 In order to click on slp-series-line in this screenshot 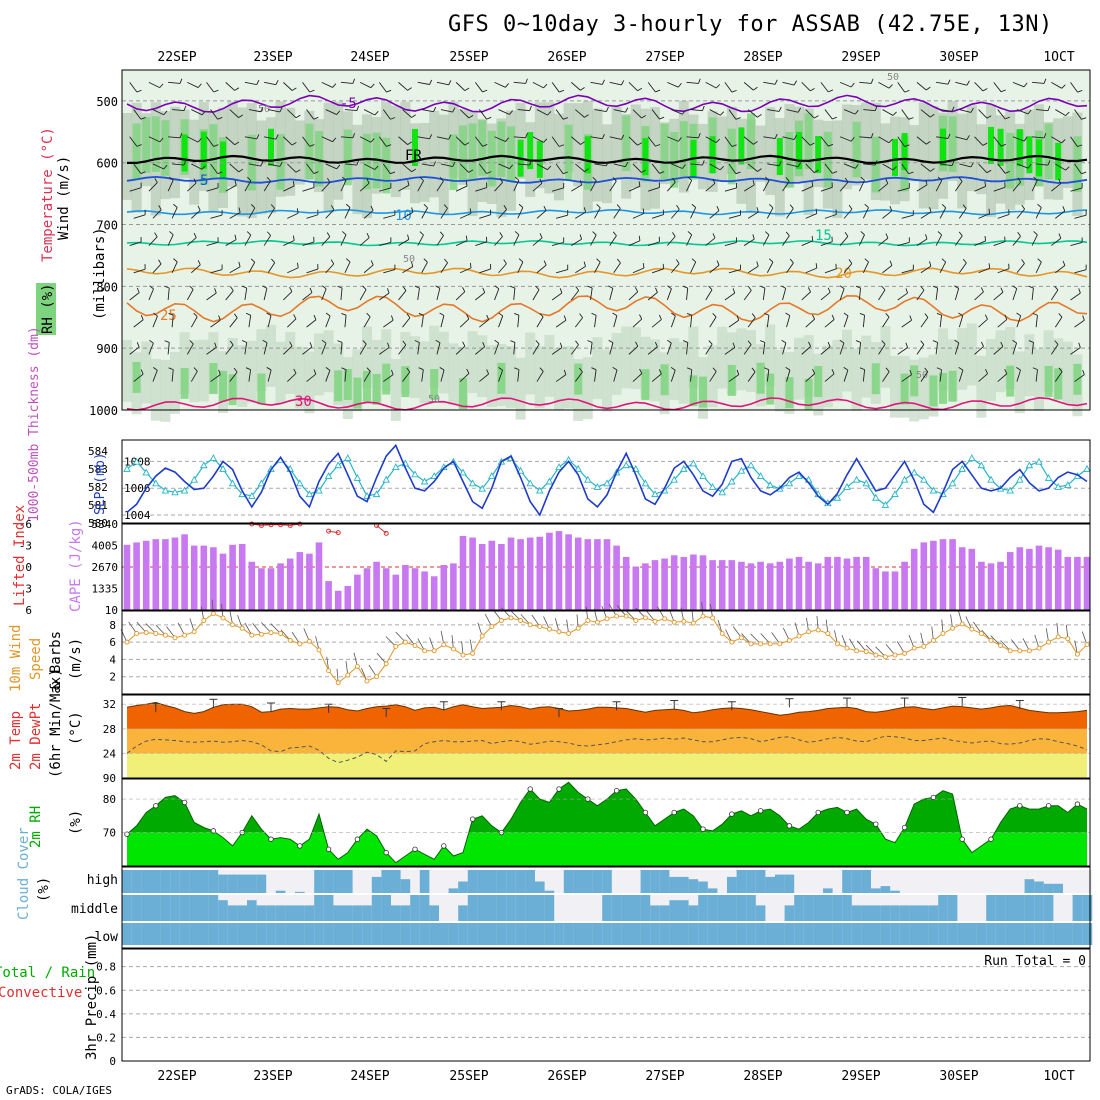, I will do `click(607, 480)`.